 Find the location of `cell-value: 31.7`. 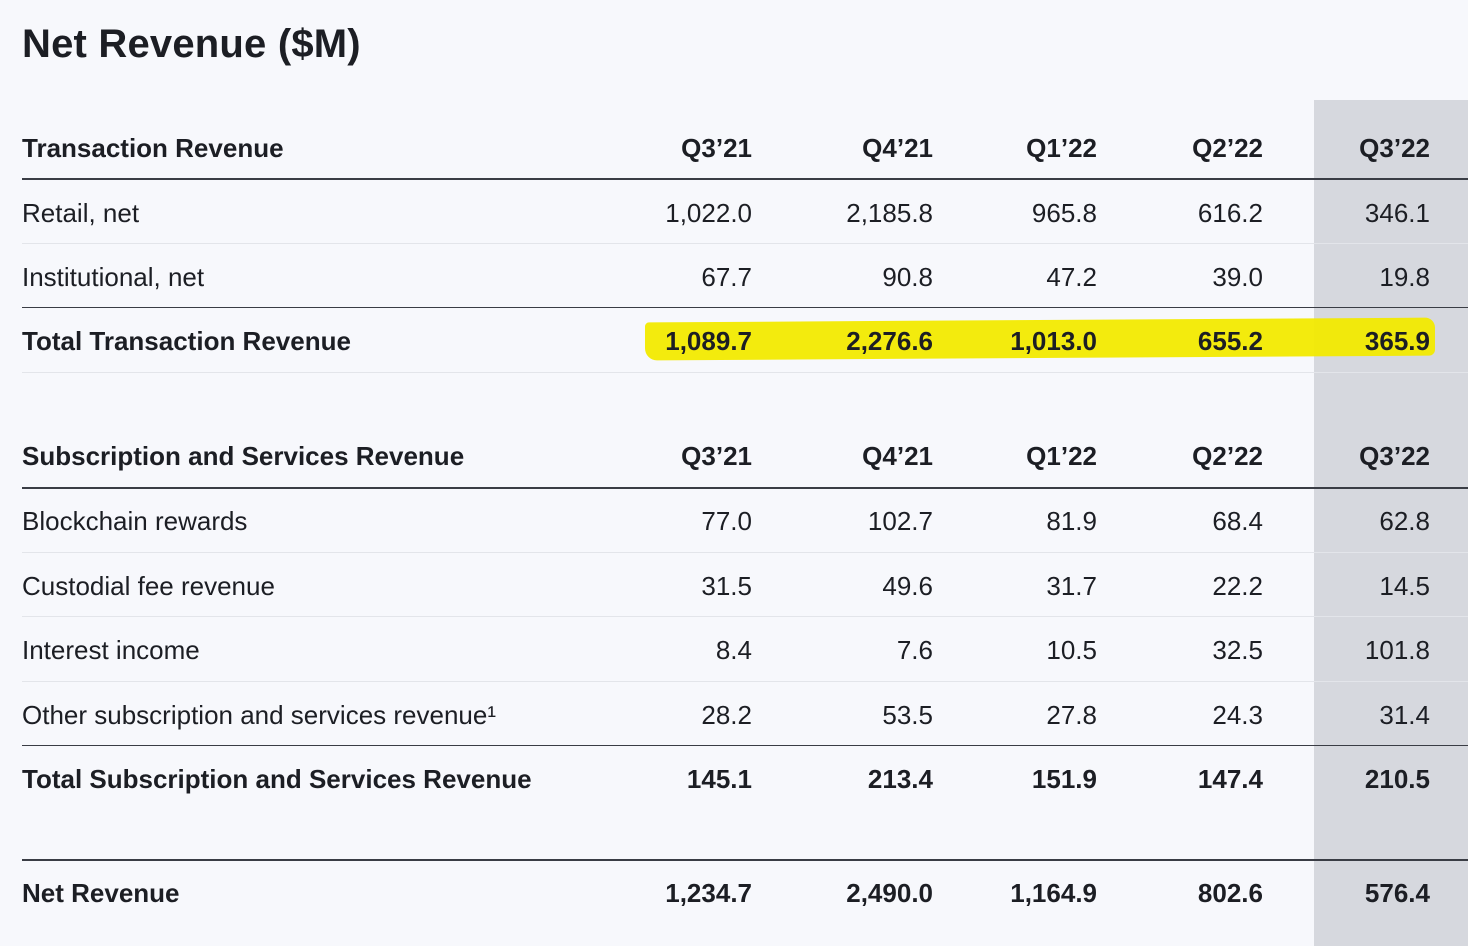

cell-value: 31.7 is located at coordinates (1071, 586).